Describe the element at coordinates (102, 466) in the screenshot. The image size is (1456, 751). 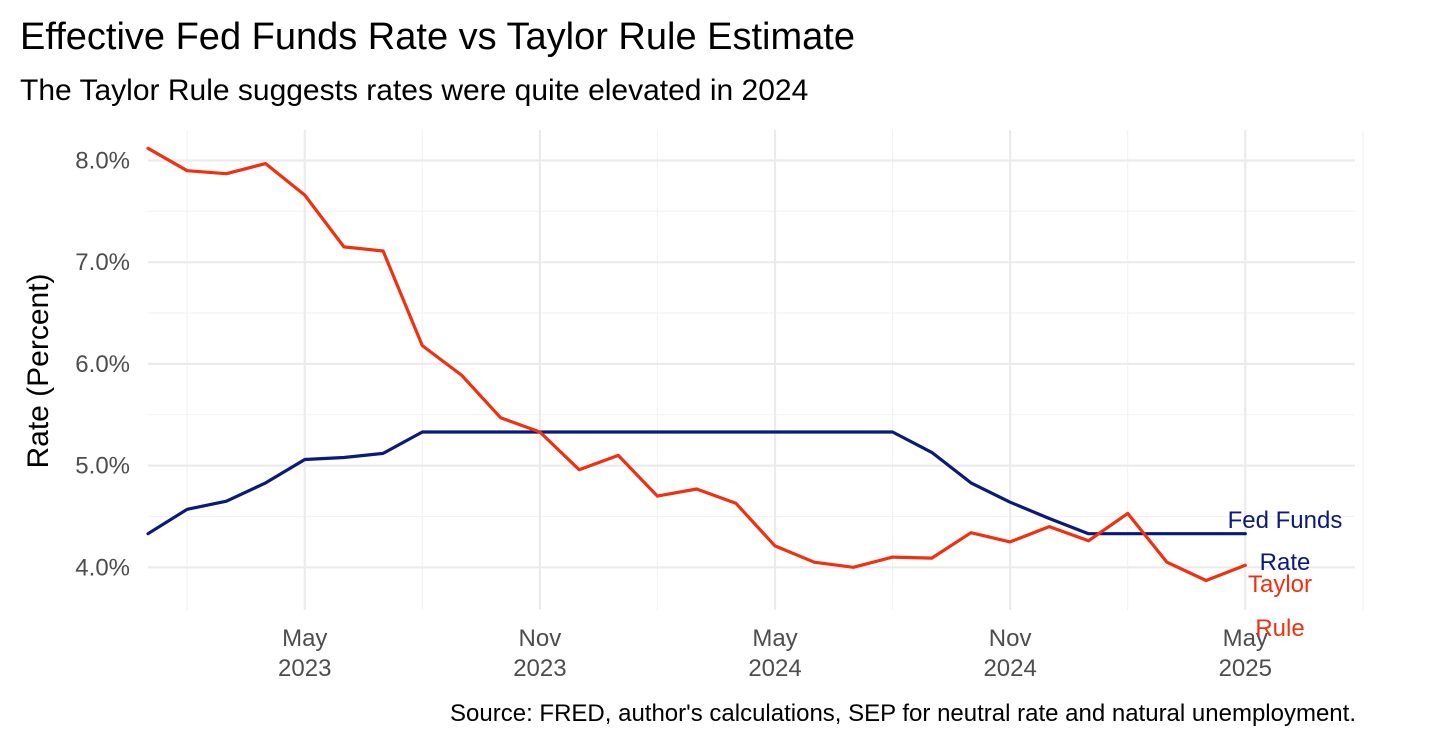
I see `y-tick-label: 5.0%` at that location.